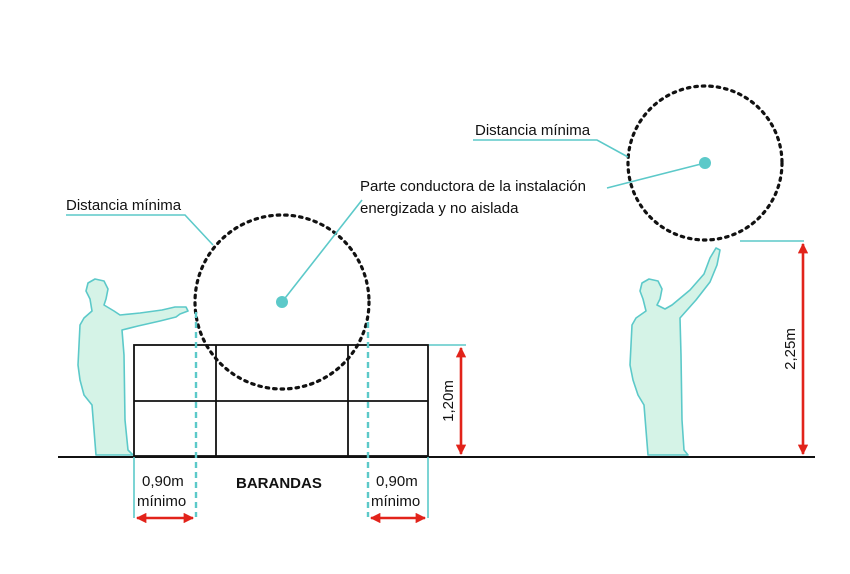 The height and width of the screenshot is (574, 850). I want to click on left-gap-value: 0,90m, so click(163, 481).